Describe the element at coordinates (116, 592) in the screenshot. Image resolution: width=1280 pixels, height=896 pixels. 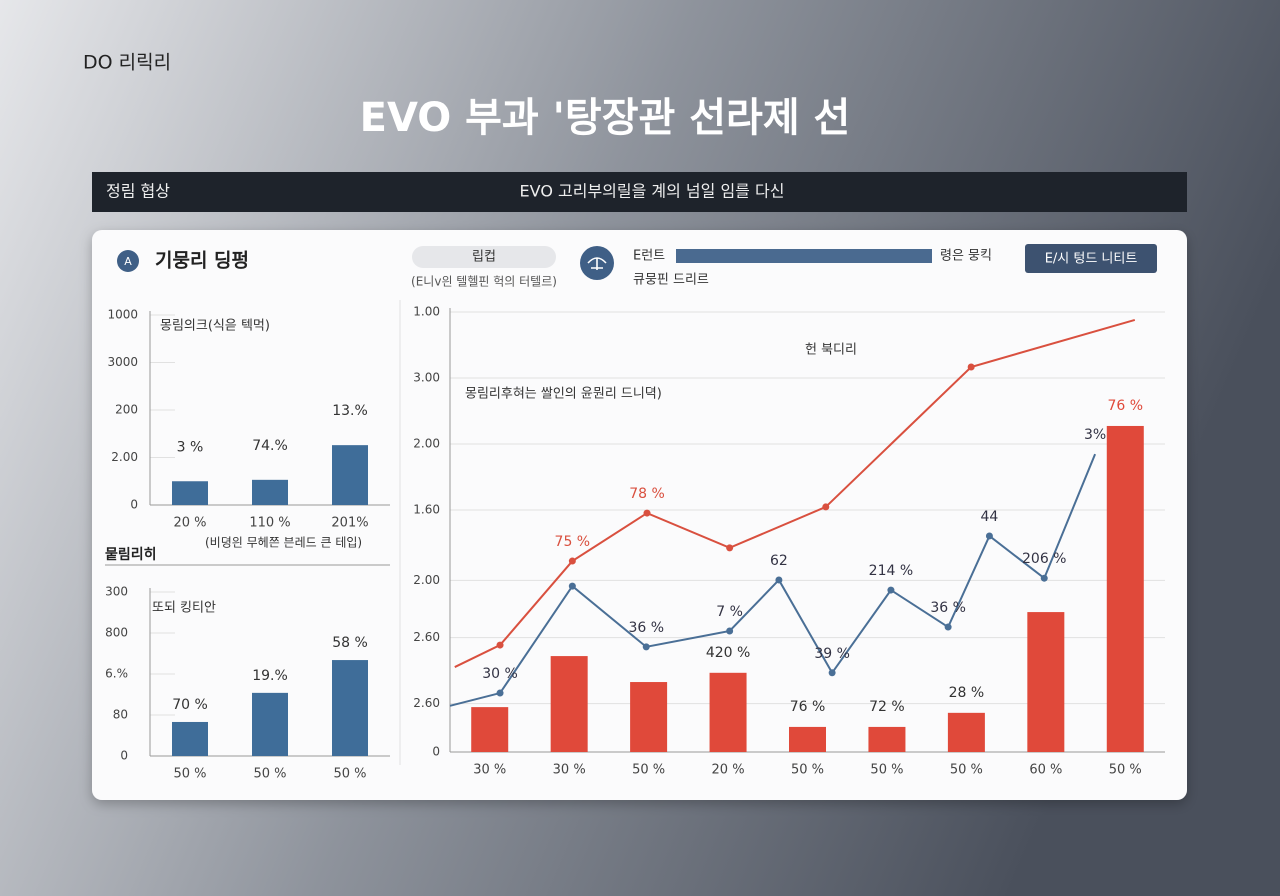
I see `y-tick-label: 300` at that location.